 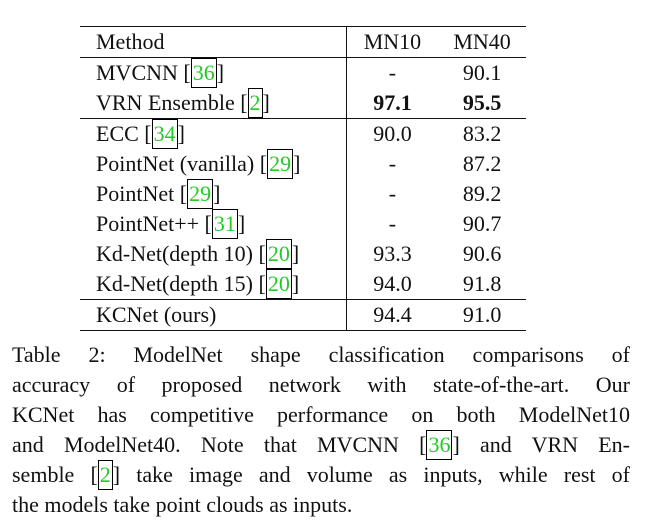 I want to click on table-row-pointnet-vanilla: PointNet (vanilla) [29] - 87.2, so click(x=303, y=164).